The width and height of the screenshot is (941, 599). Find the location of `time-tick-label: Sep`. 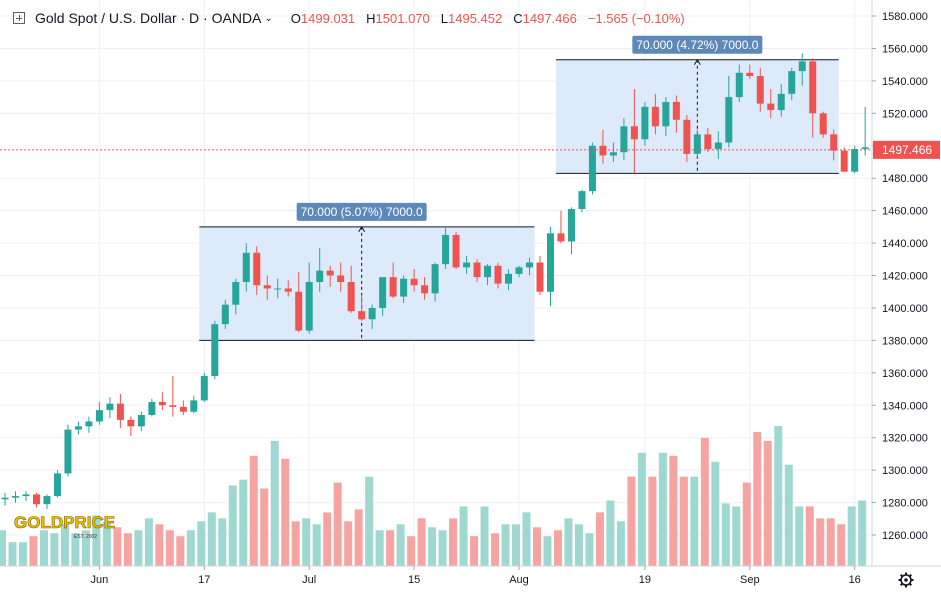

time-tick-label: Sep is located at coordinates (750, 580).